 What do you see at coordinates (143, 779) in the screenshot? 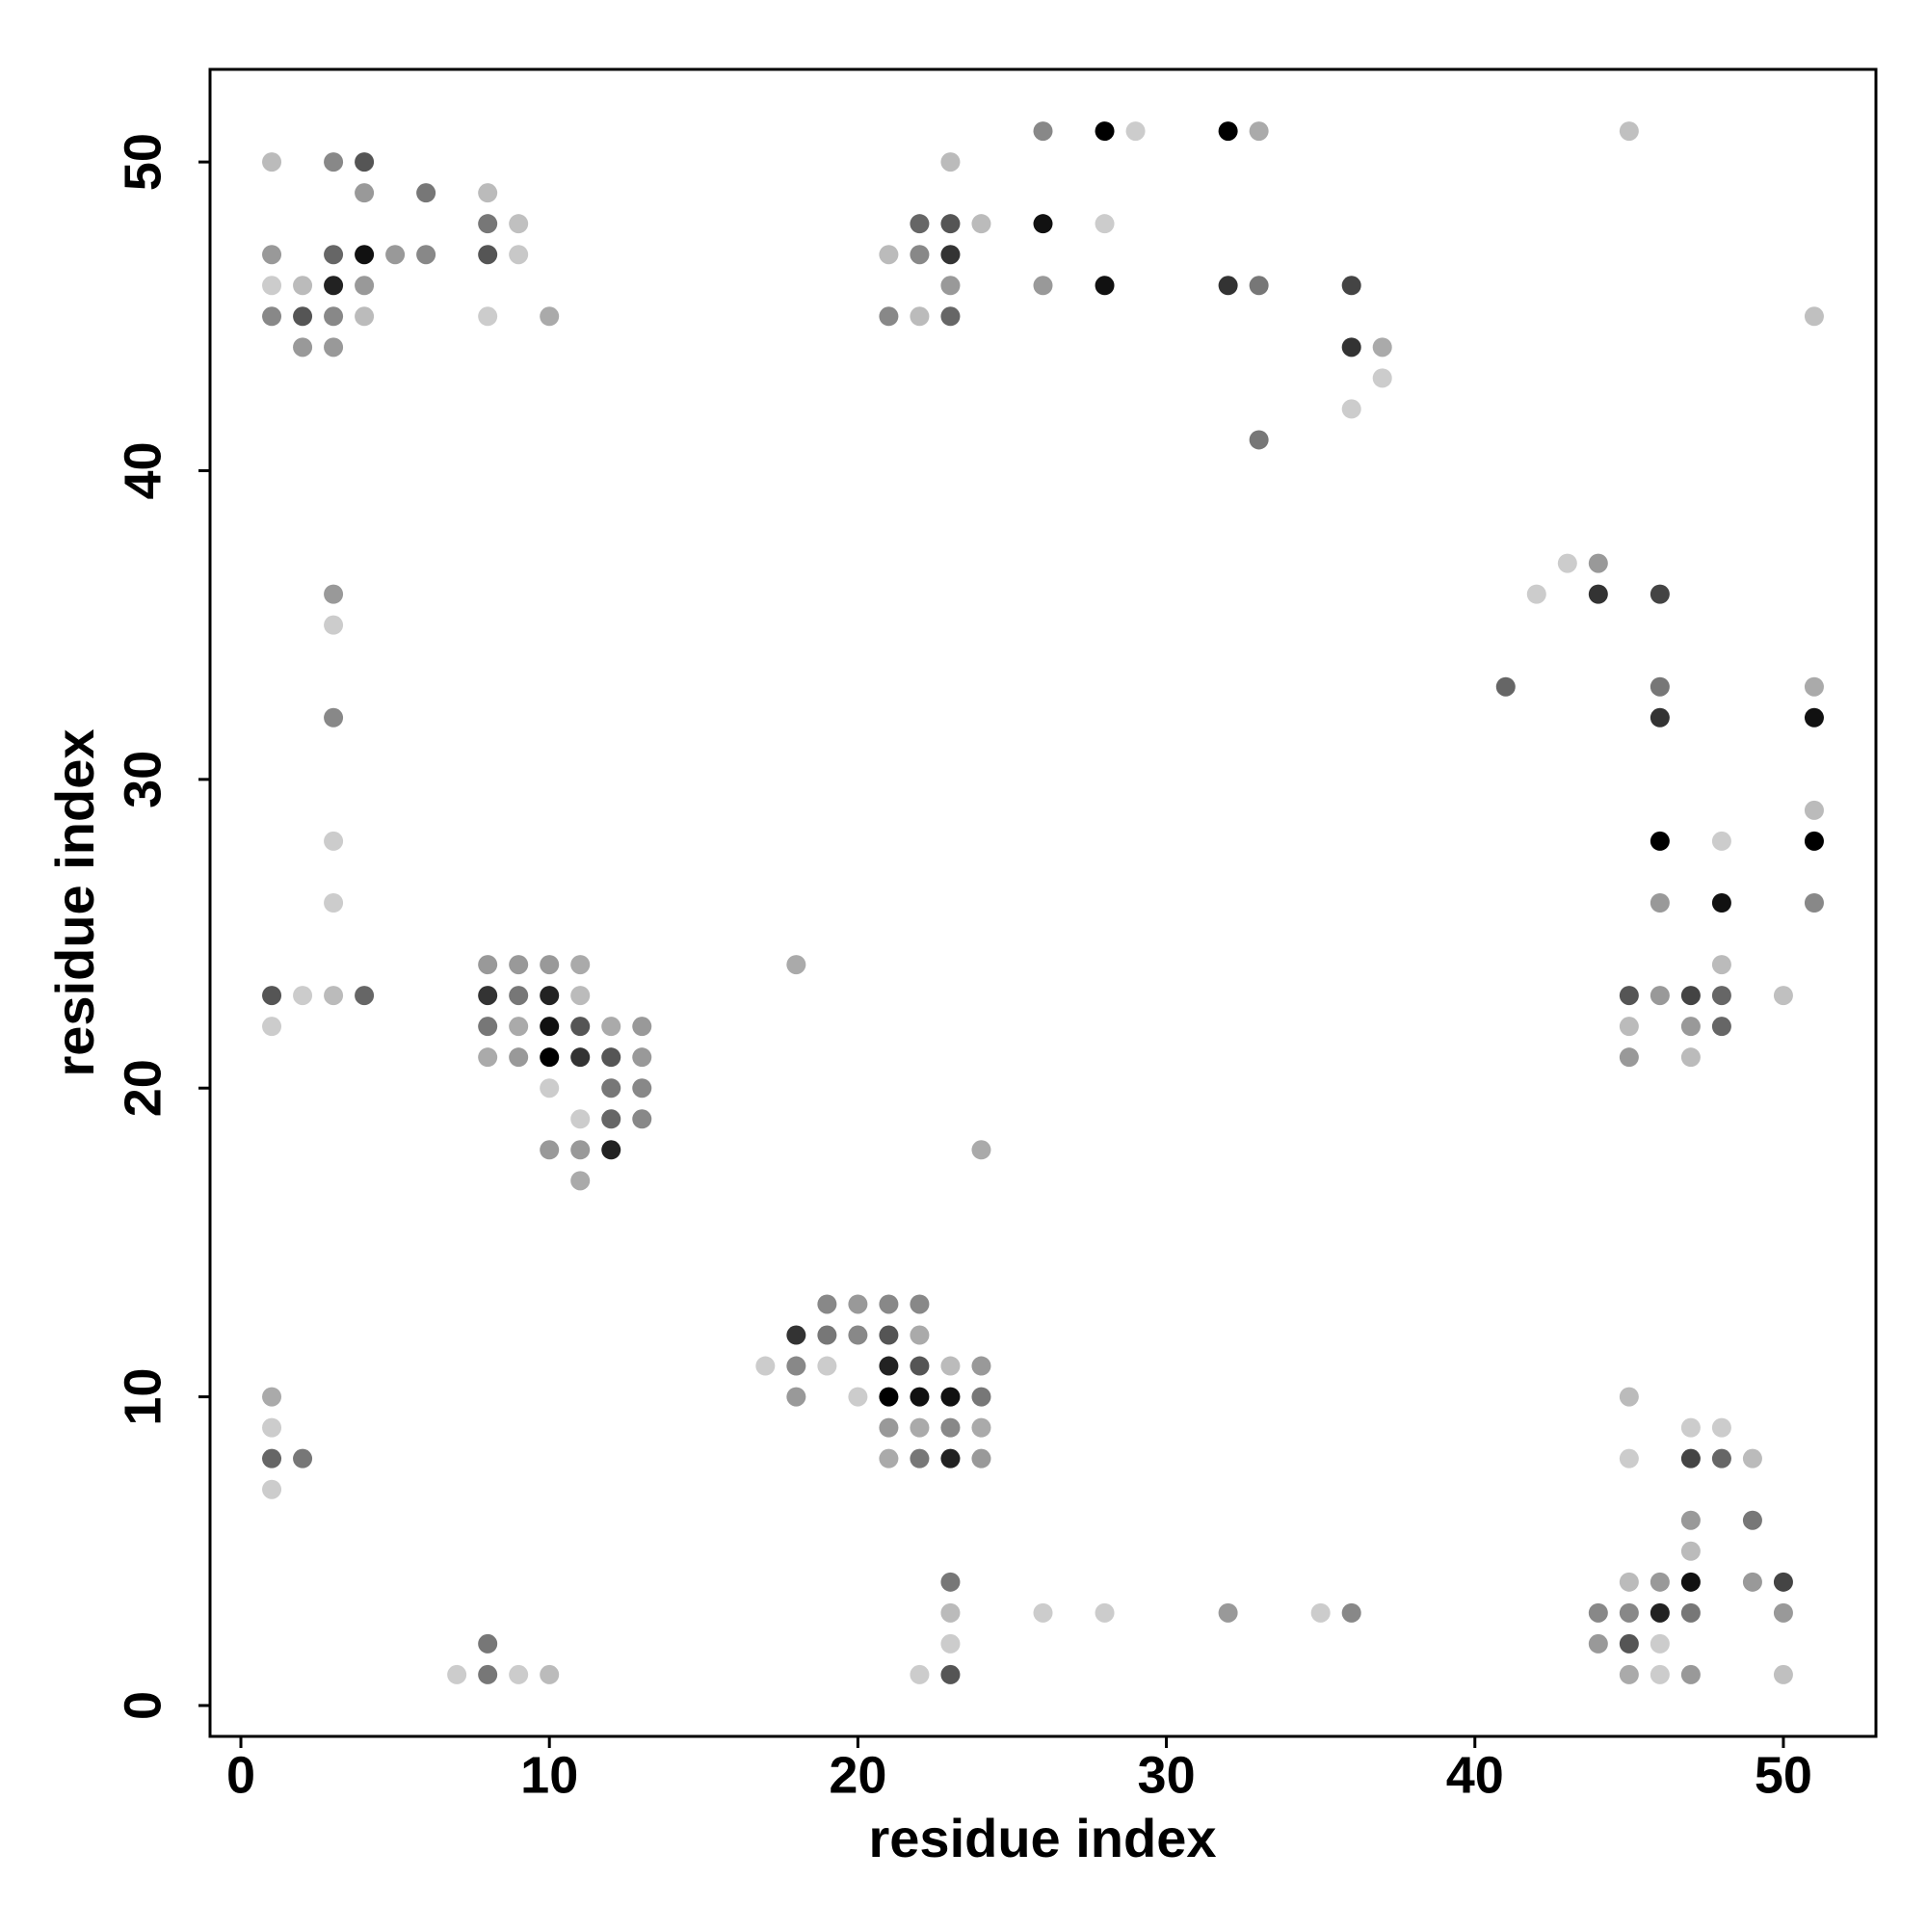
I see `y-tick-label: 30` at bounding box center [143, 779].